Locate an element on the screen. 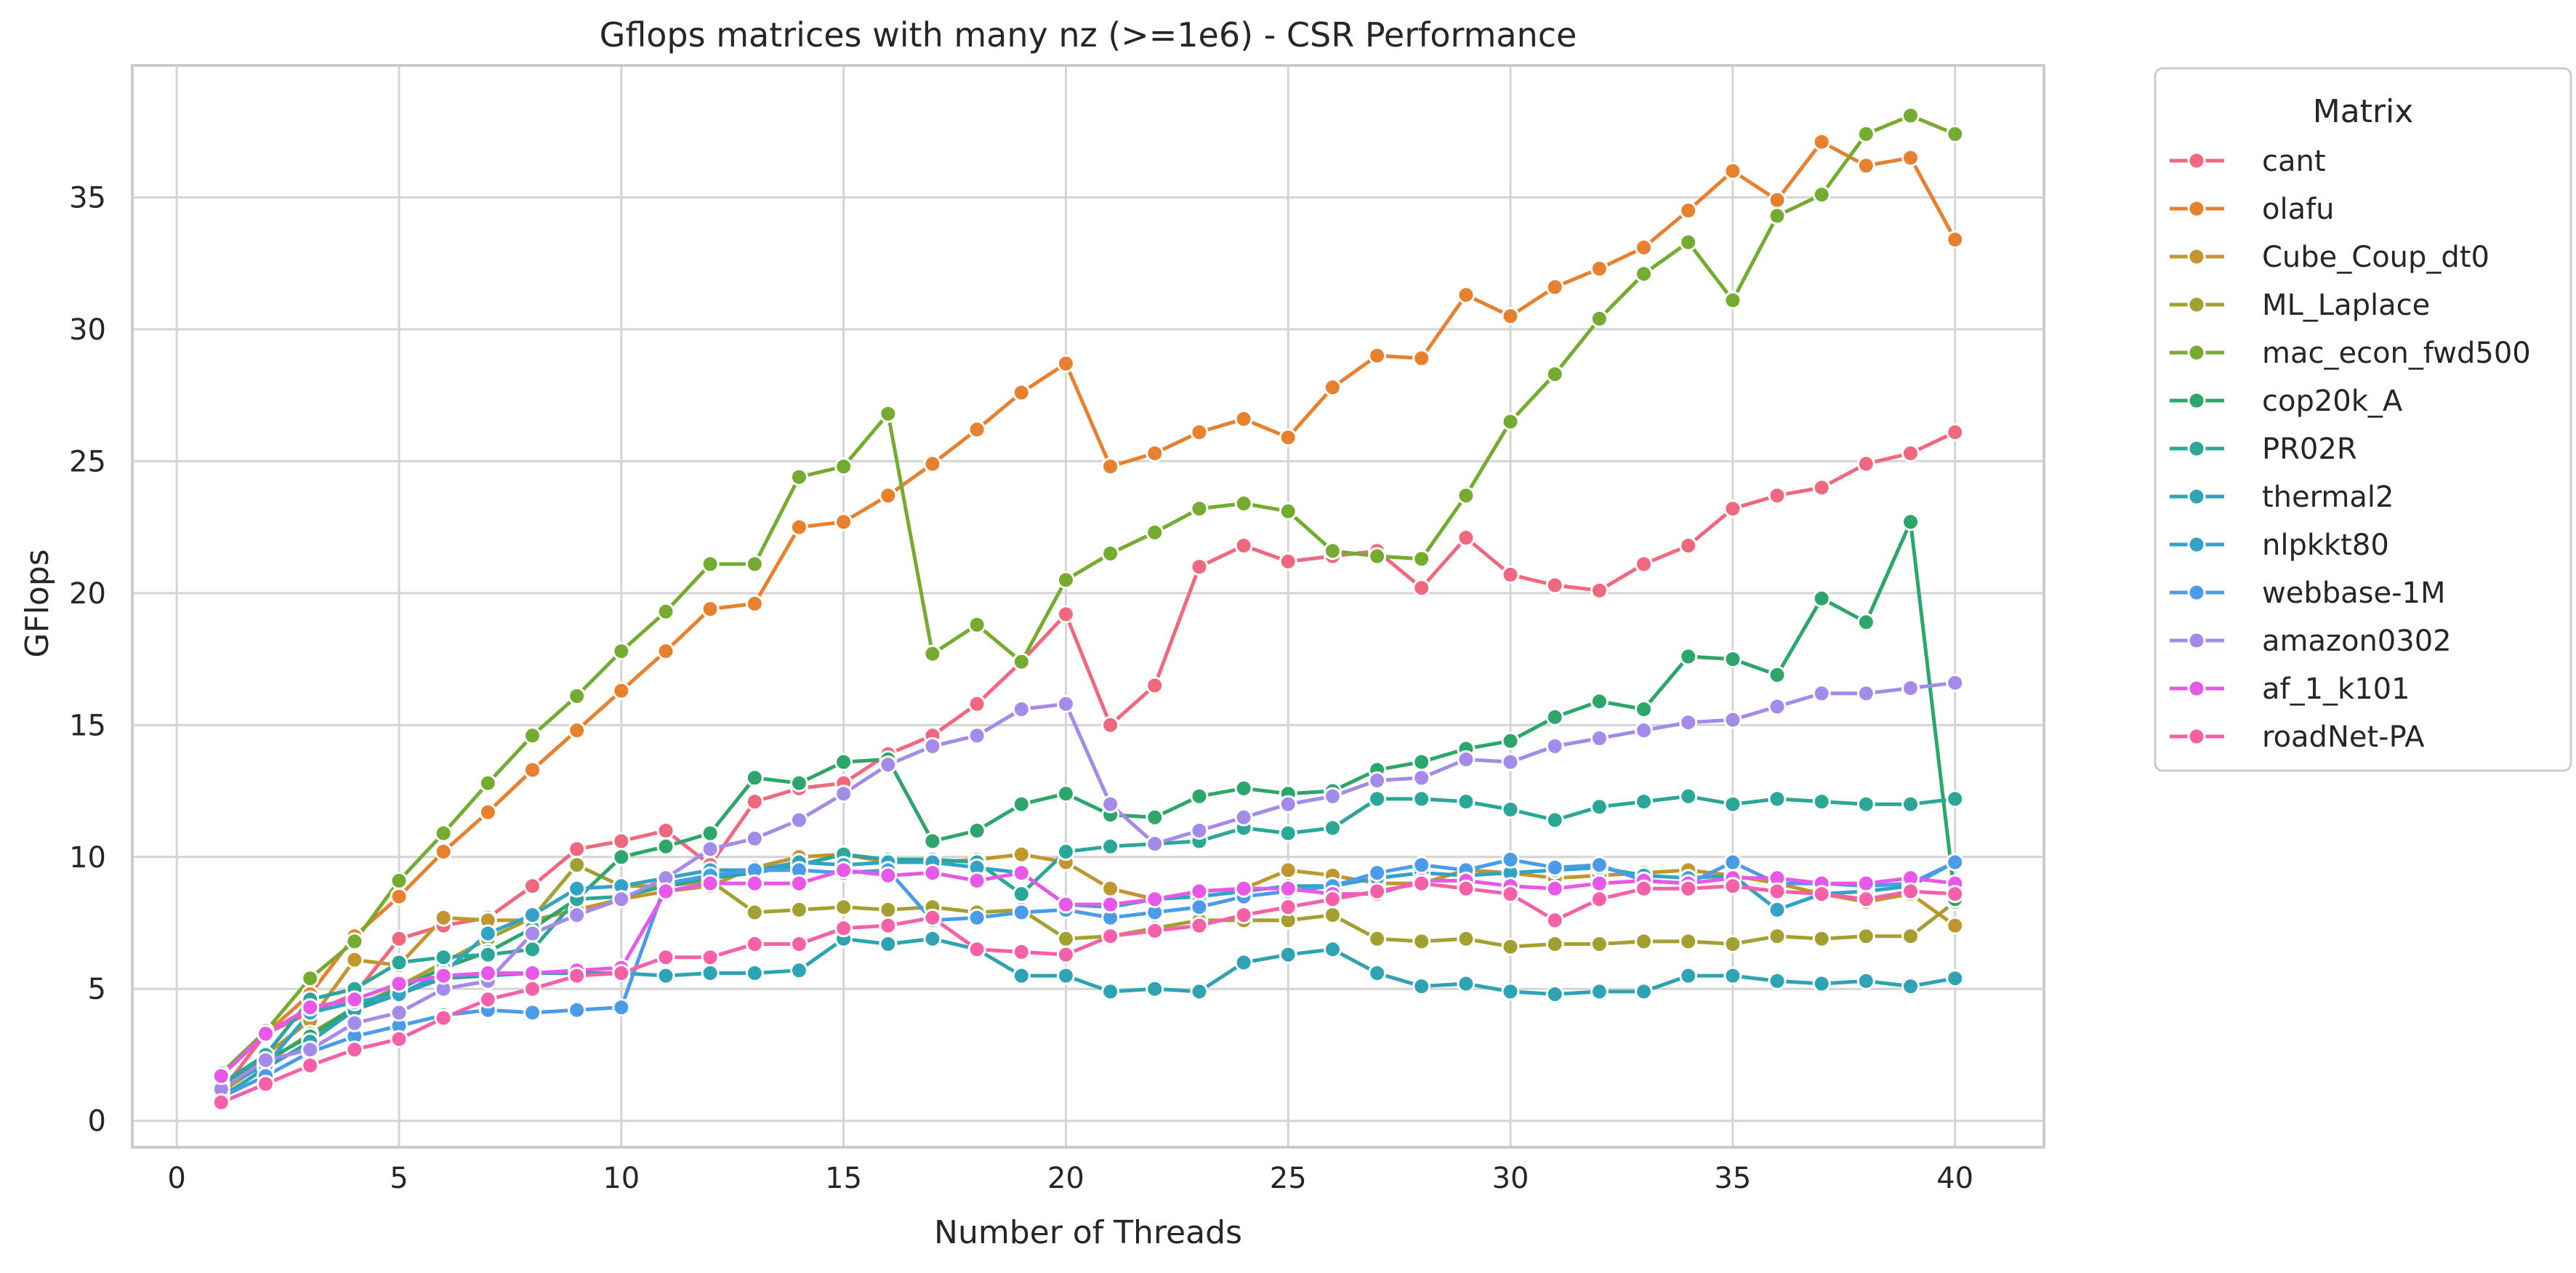 The width and height of the screenshot is (2576, 1273). x-axis-ticks: 0 5 10 15 20 25 30 35 40 is located at coordinates (1070, 1179).